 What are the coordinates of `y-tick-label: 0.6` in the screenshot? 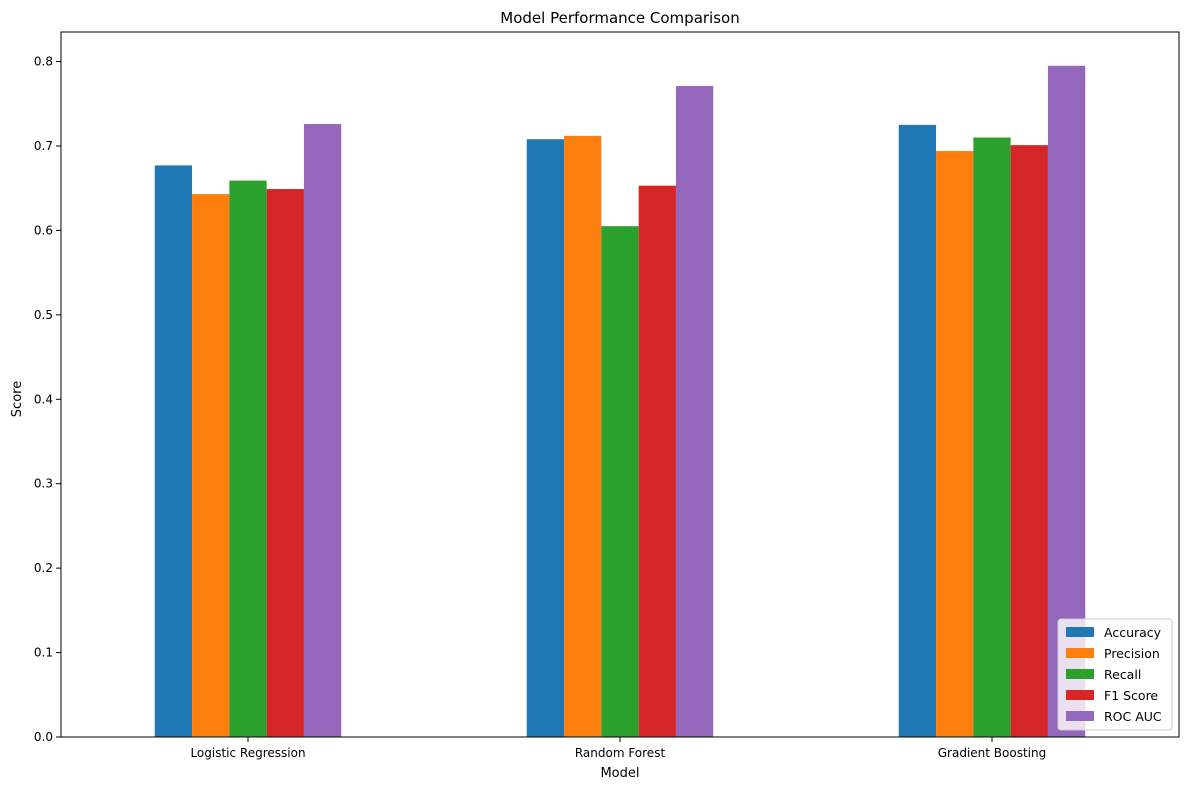 It's located at (43, 230).